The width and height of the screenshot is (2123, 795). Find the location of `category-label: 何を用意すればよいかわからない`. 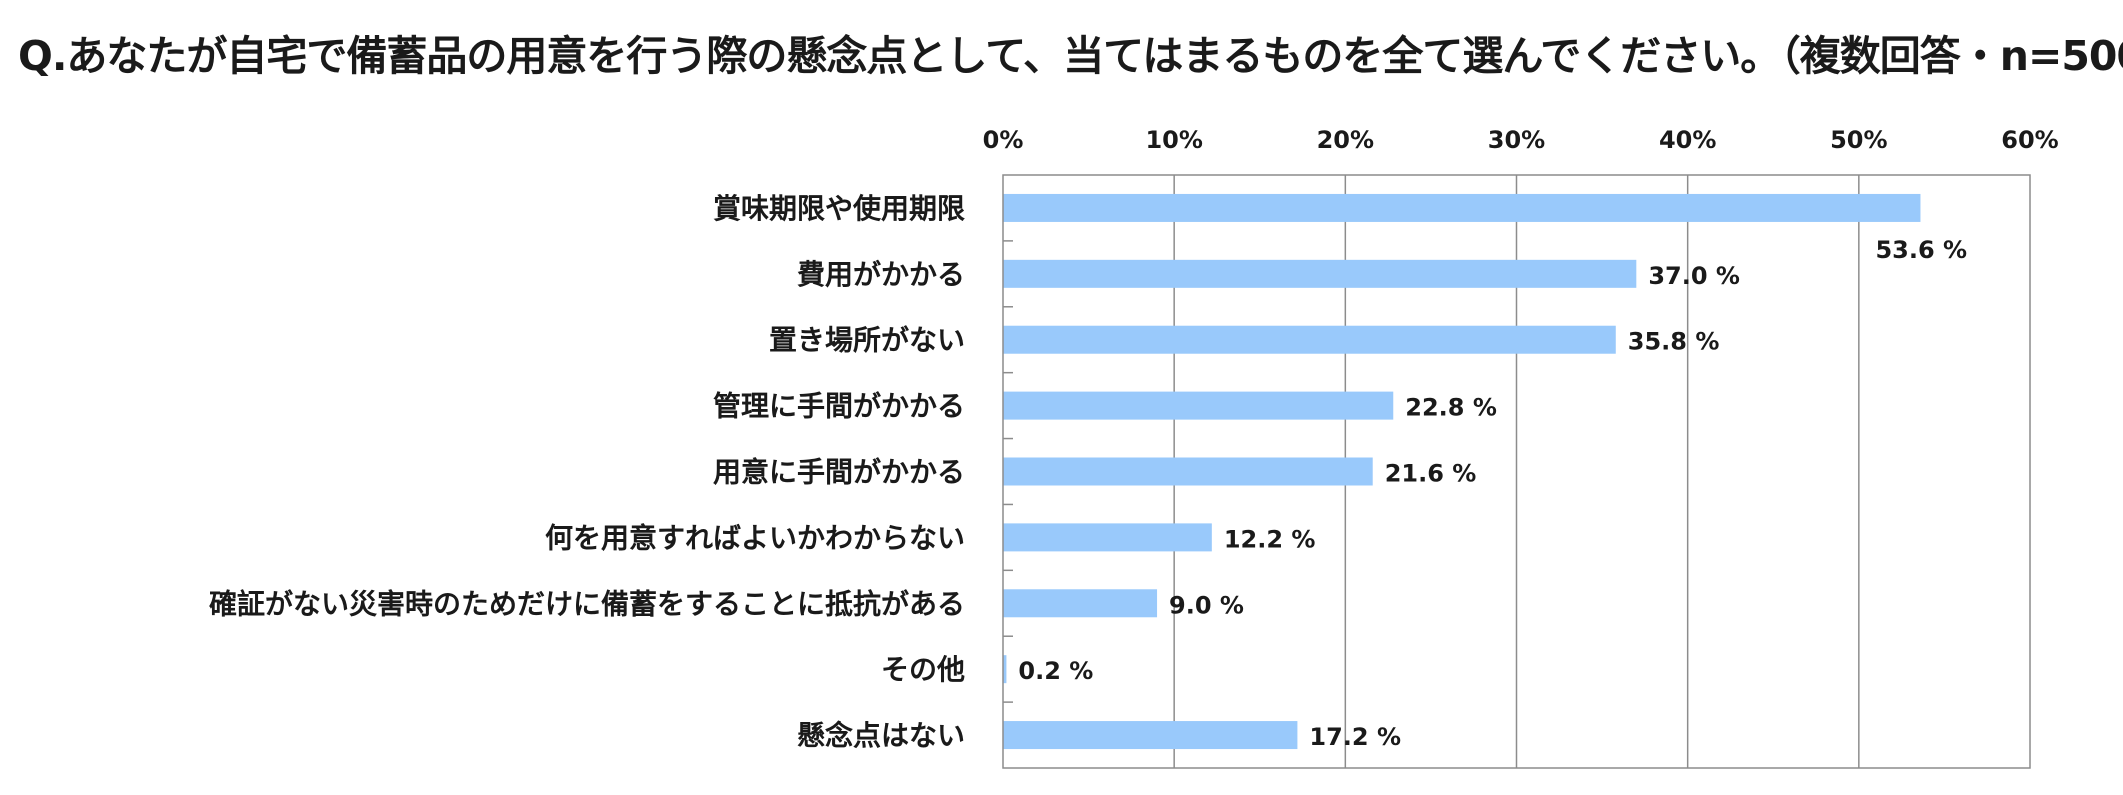

category-label: 何を用意すればよいかわからない is located at coordinates (755, 537).